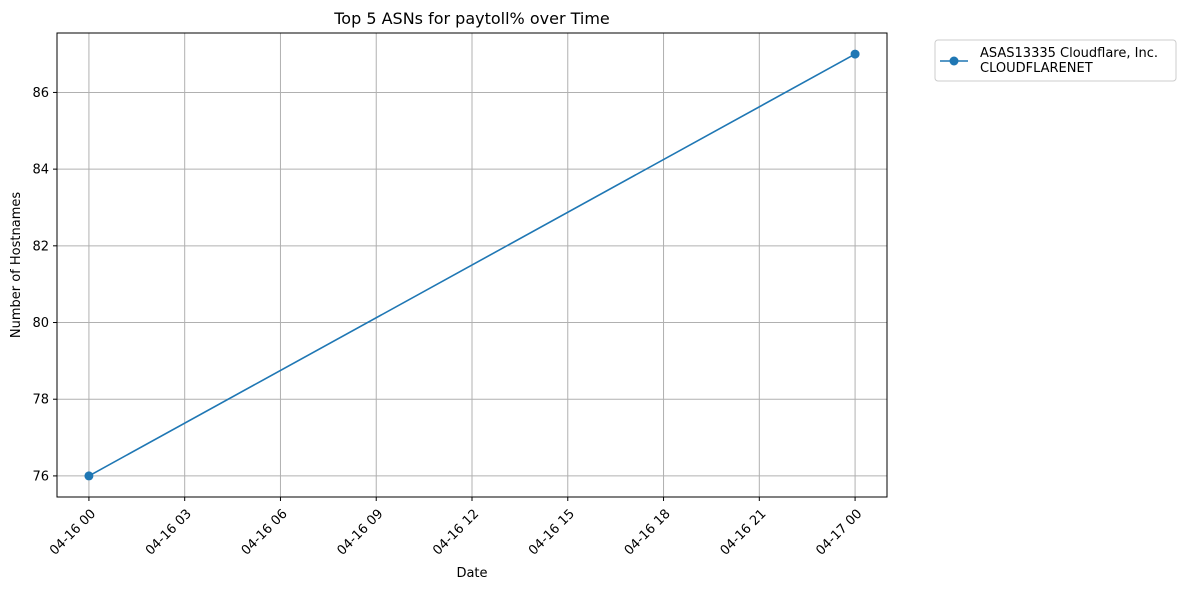 The image size is (1184, 594). I want to click on x-tick-label: 04-17 00, so click(839, 533).